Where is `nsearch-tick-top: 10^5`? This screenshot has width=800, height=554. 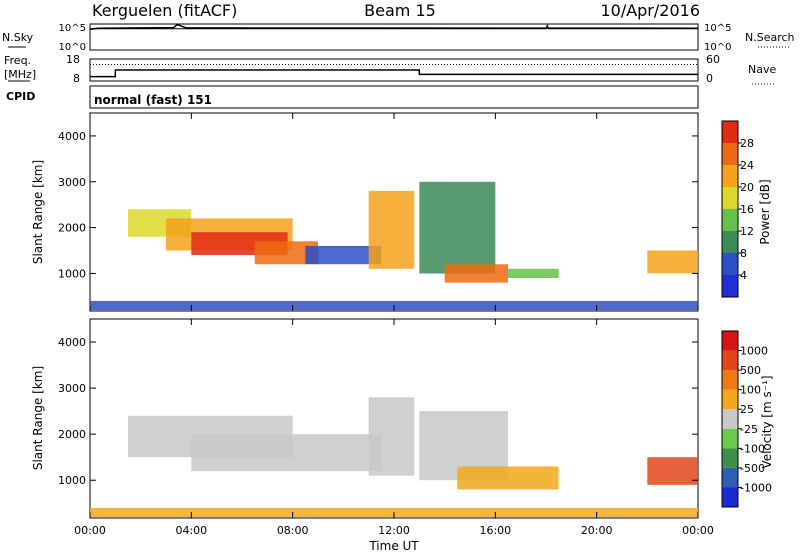 nsearch-tick-top: 10^5 is located at coordinates (717, 28).